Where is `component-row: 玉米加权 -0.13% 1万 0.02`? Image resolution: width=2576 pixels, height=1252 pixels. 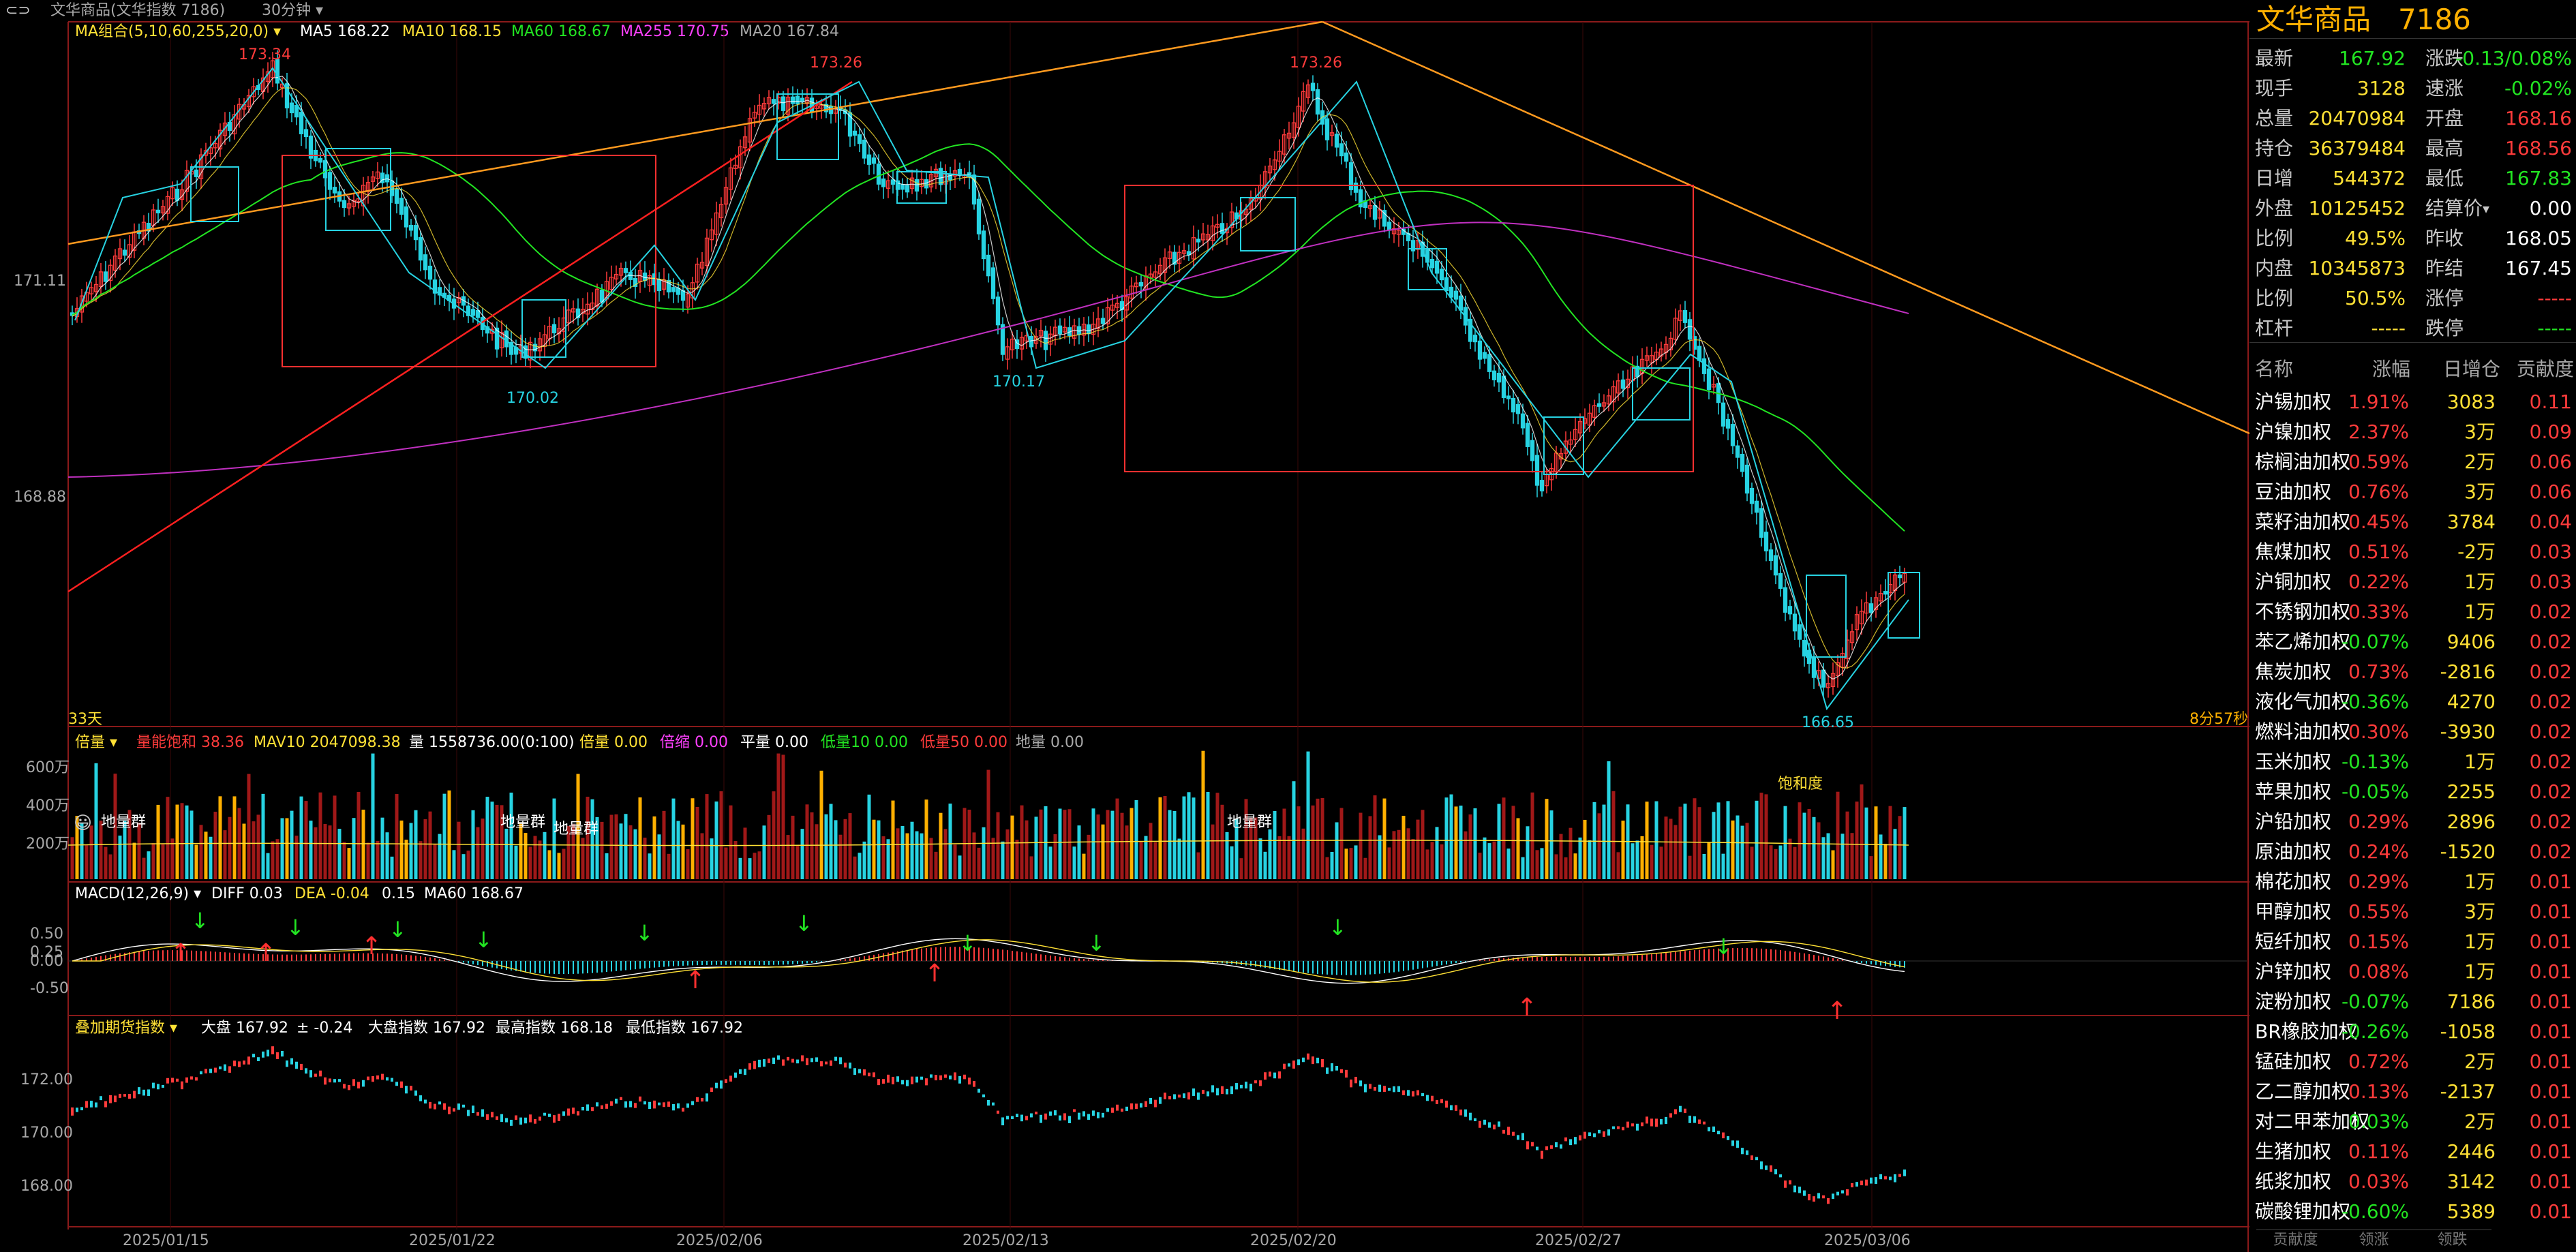
component-row: 玉米加权 -0.13% 1万 0.02 is located at coordinates (2412, 761).